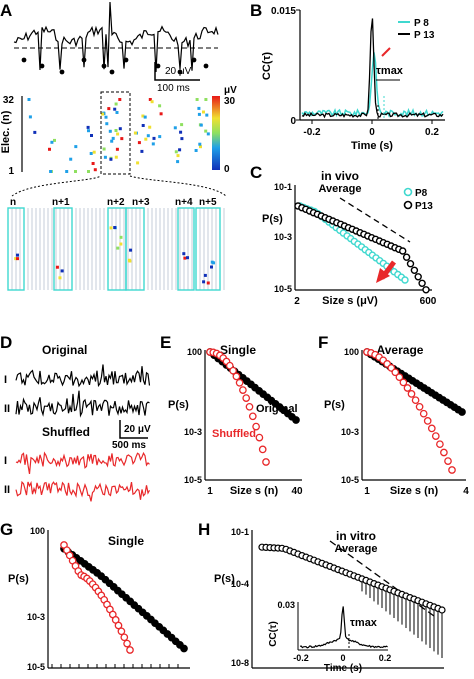 The height and width of the screenshot is (679, 474). What do you see at coordinates (11, 171) in the screenshot?
I see `raster-y-tick-1: 1` at bounding box center [11, 171].